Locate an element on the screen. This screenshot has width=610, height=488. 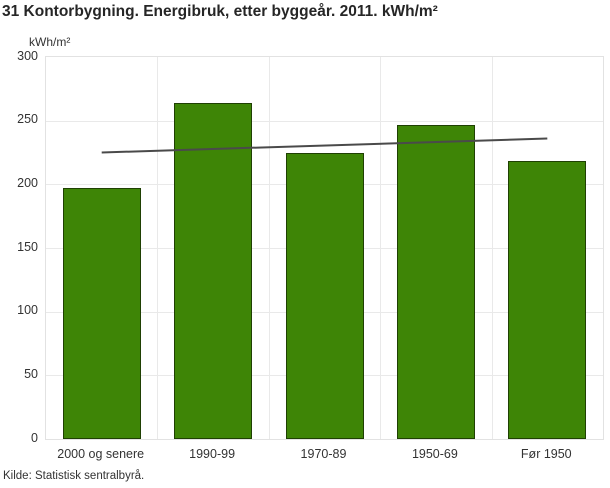
x-axis-label: 1990-99 is located at coordinates (212, 454).